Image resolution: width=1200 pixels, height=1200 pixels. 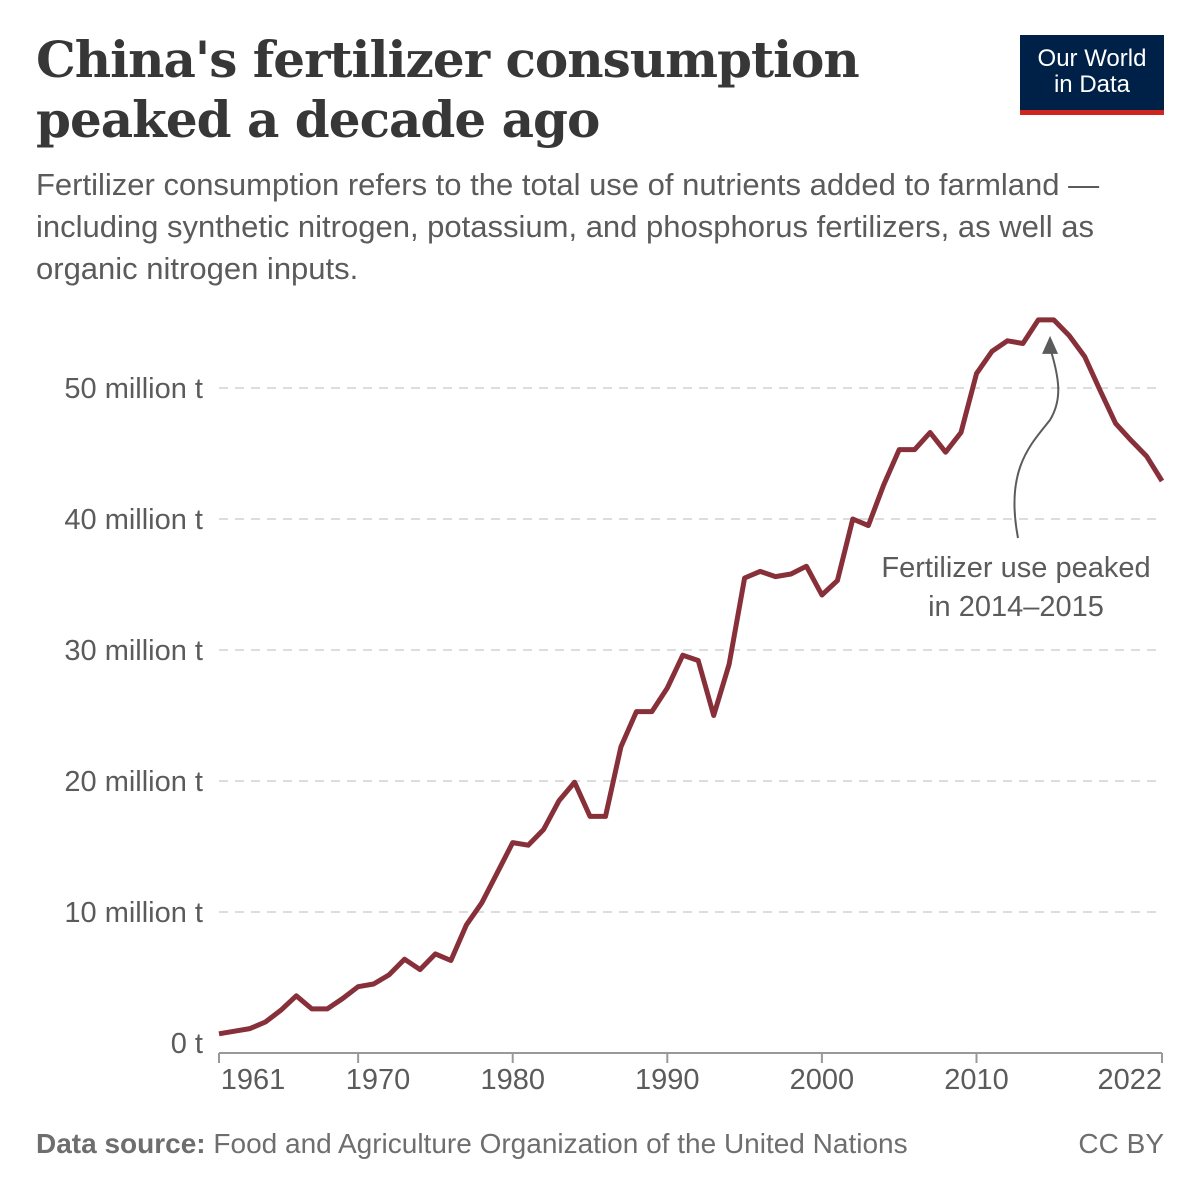 I want to click on x-tick-label: 1980, so click(x=512, y=1080).